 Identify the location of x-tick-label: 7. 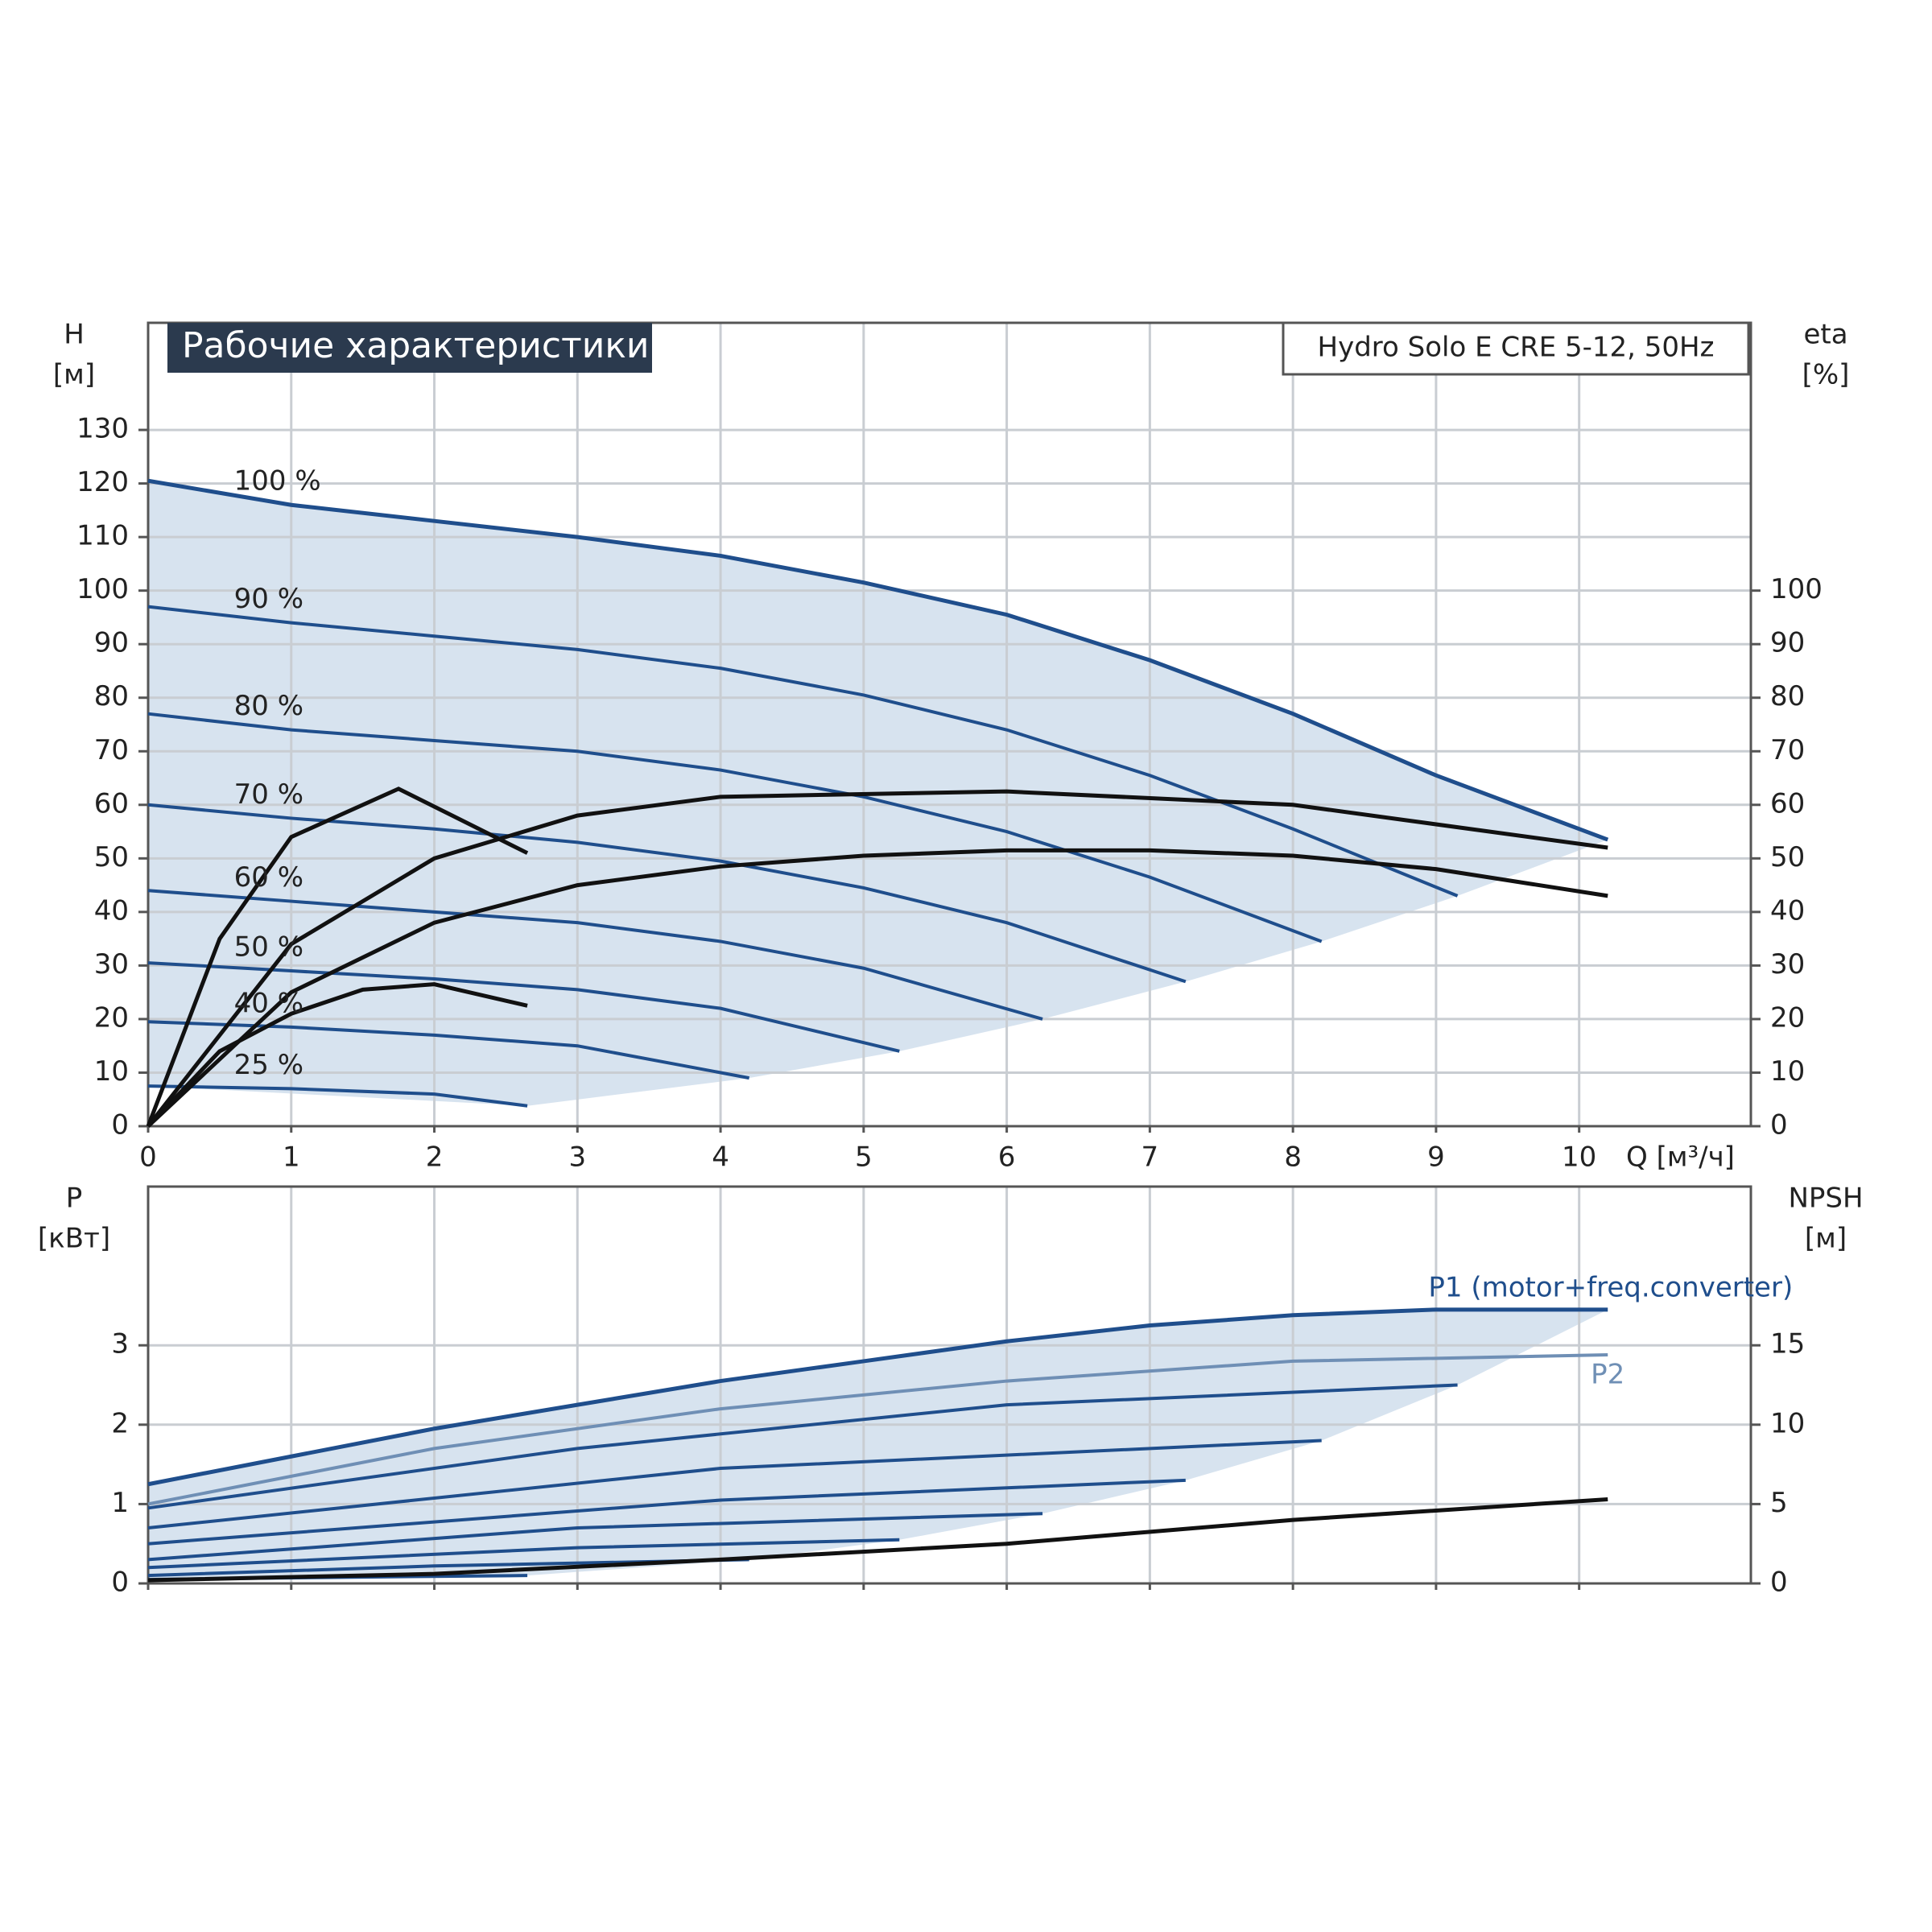
(1150, 1157).